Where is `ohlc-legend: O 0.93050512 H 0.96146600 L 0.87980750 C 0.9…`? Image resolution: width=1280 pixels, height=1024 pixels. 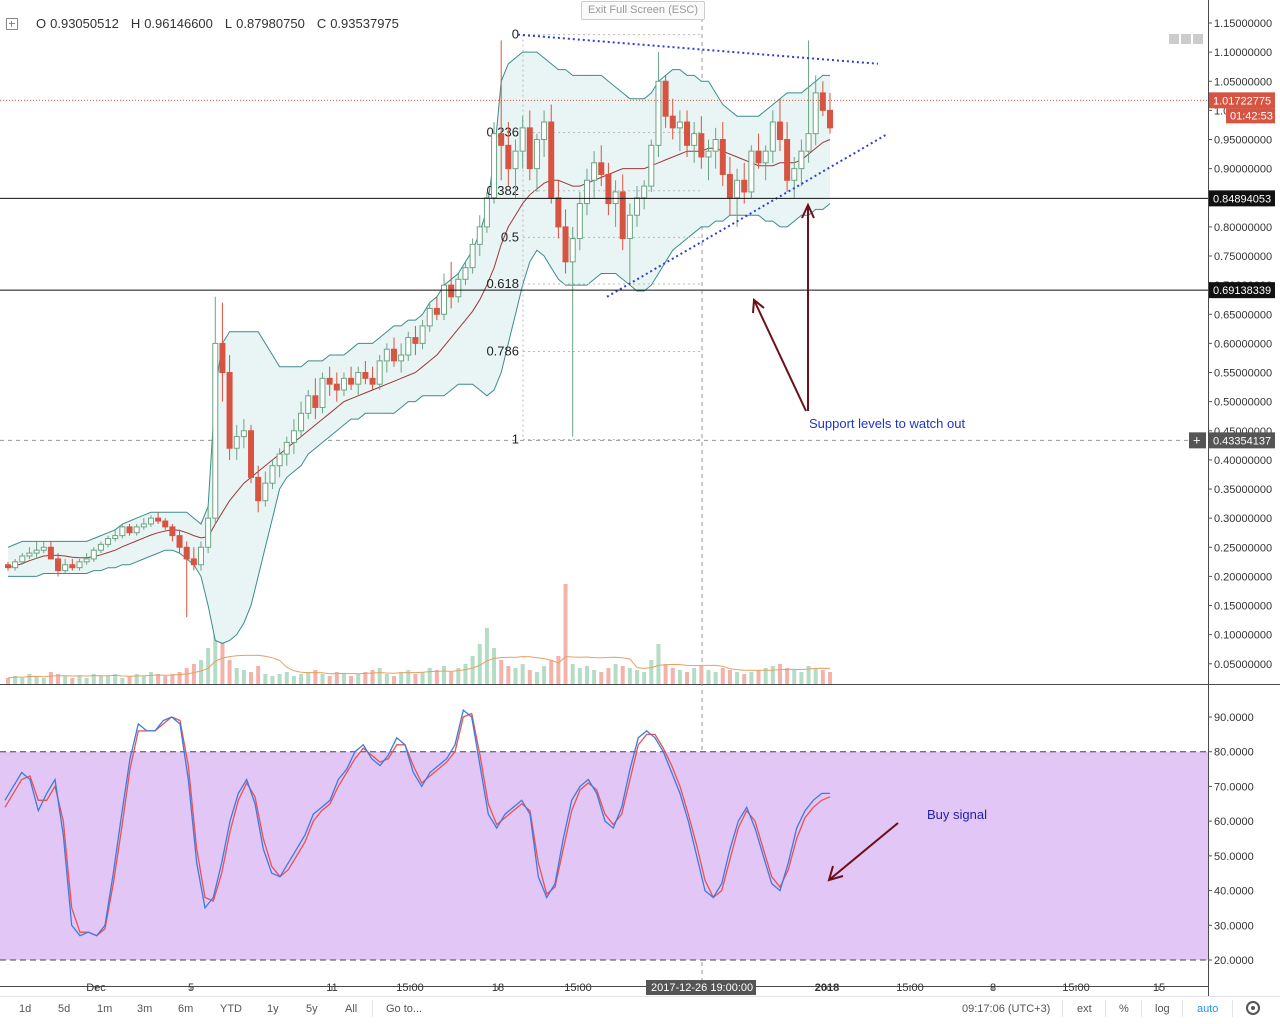
ohlc-legend: O 0.93050512 H 0.96146600 L 0.87980750 C 0.9… is located at coordinates (202, 23).